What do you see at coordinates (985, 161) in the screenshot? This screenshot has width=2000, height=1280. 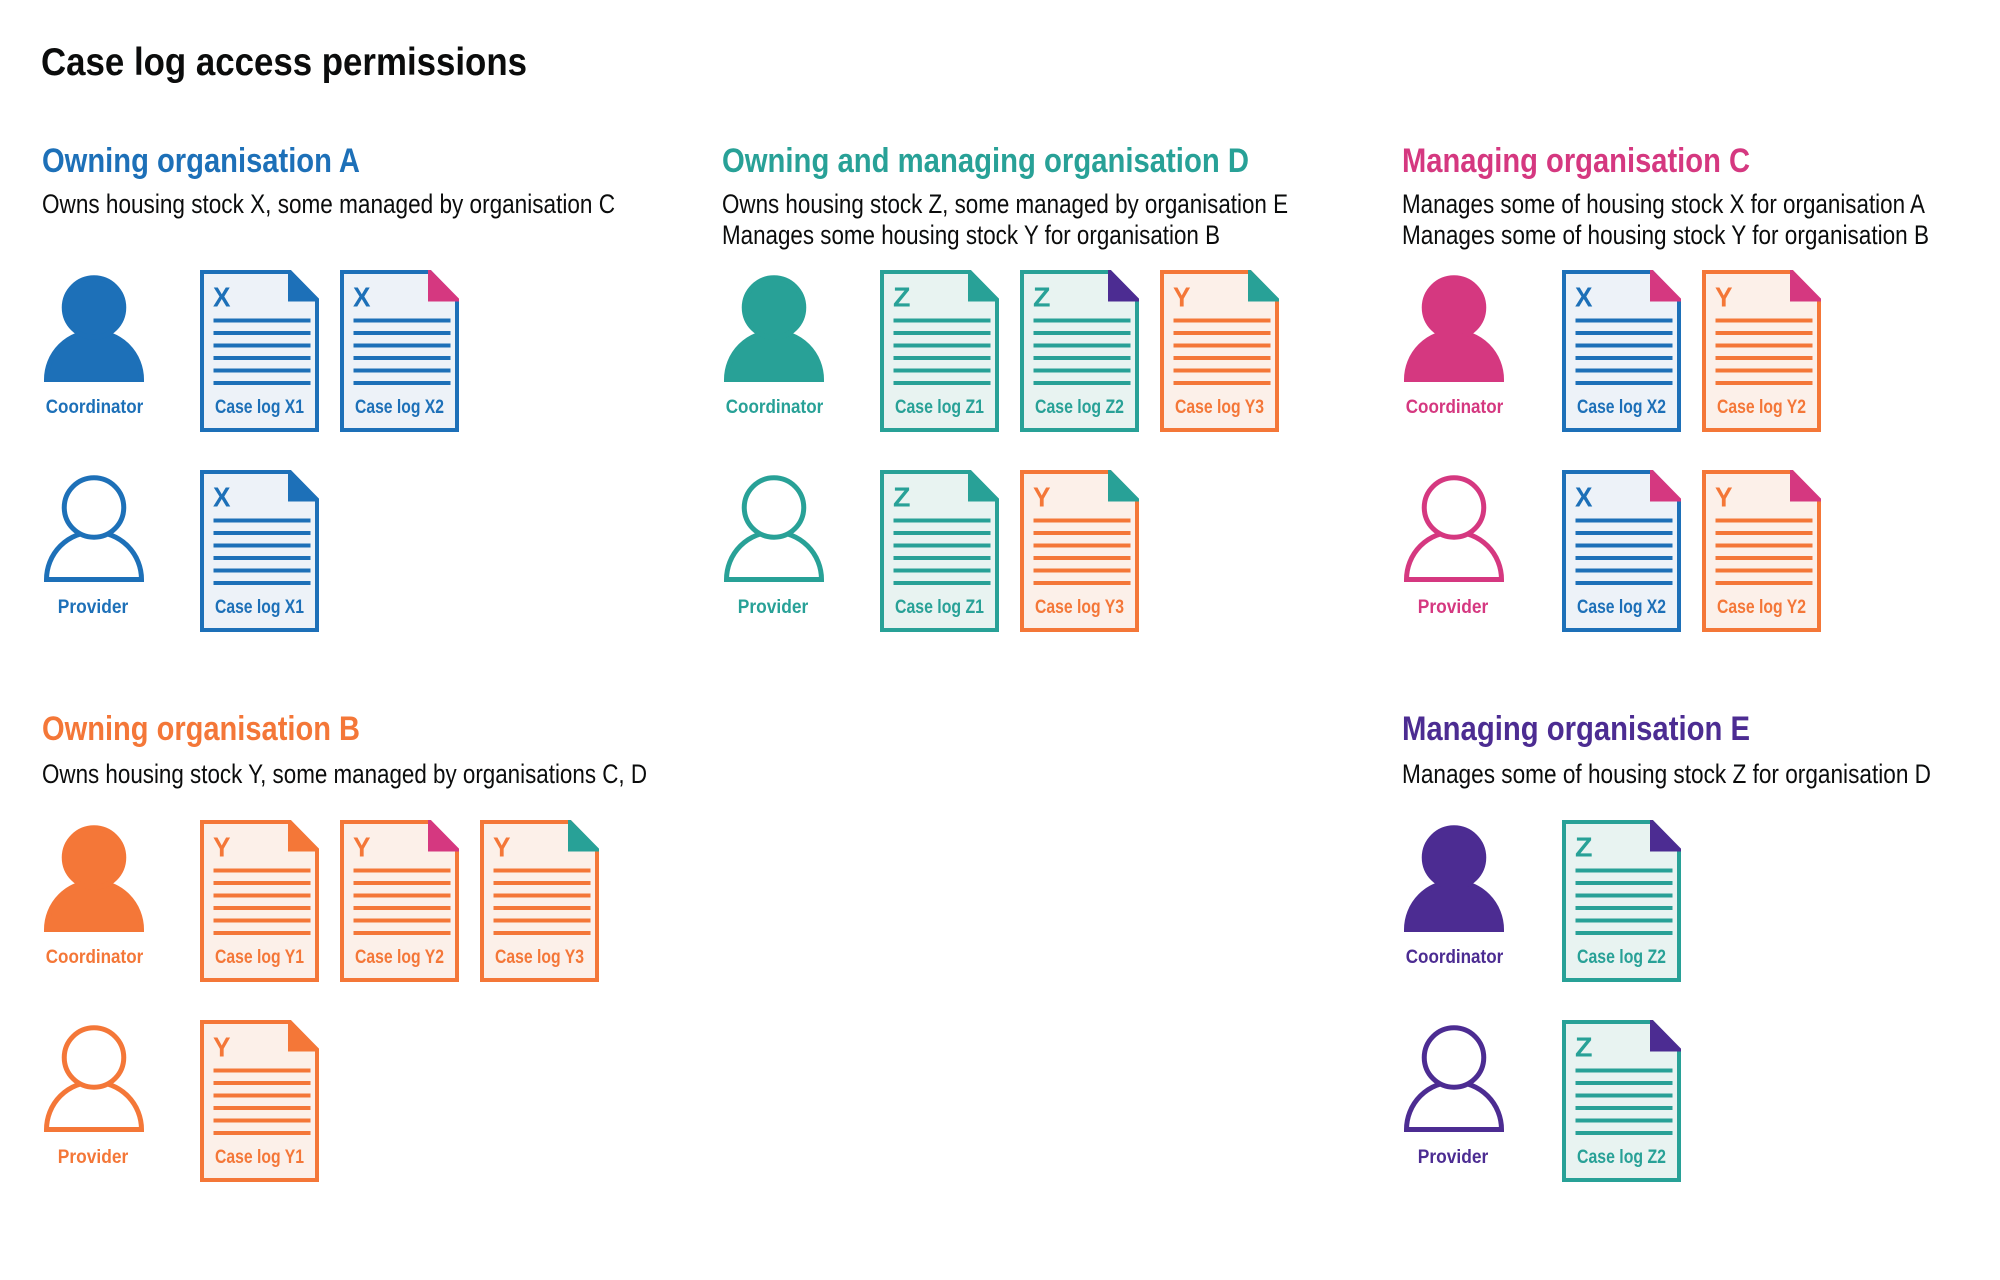 I see `svg-text:Owning and managing organisati: Owning and managing organisation D` at bounding box center [985, 161].